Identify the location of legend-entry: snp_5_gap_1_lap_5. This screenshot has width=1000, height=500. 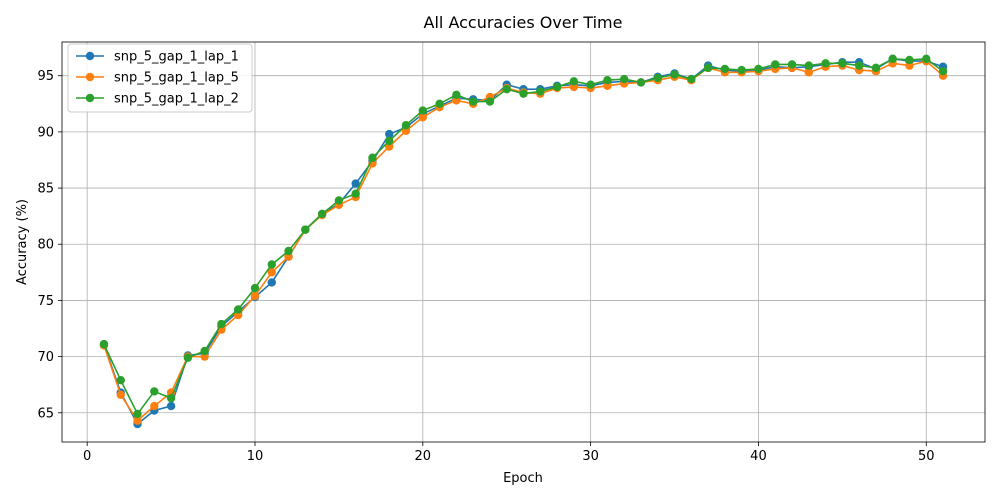
(176, 78).